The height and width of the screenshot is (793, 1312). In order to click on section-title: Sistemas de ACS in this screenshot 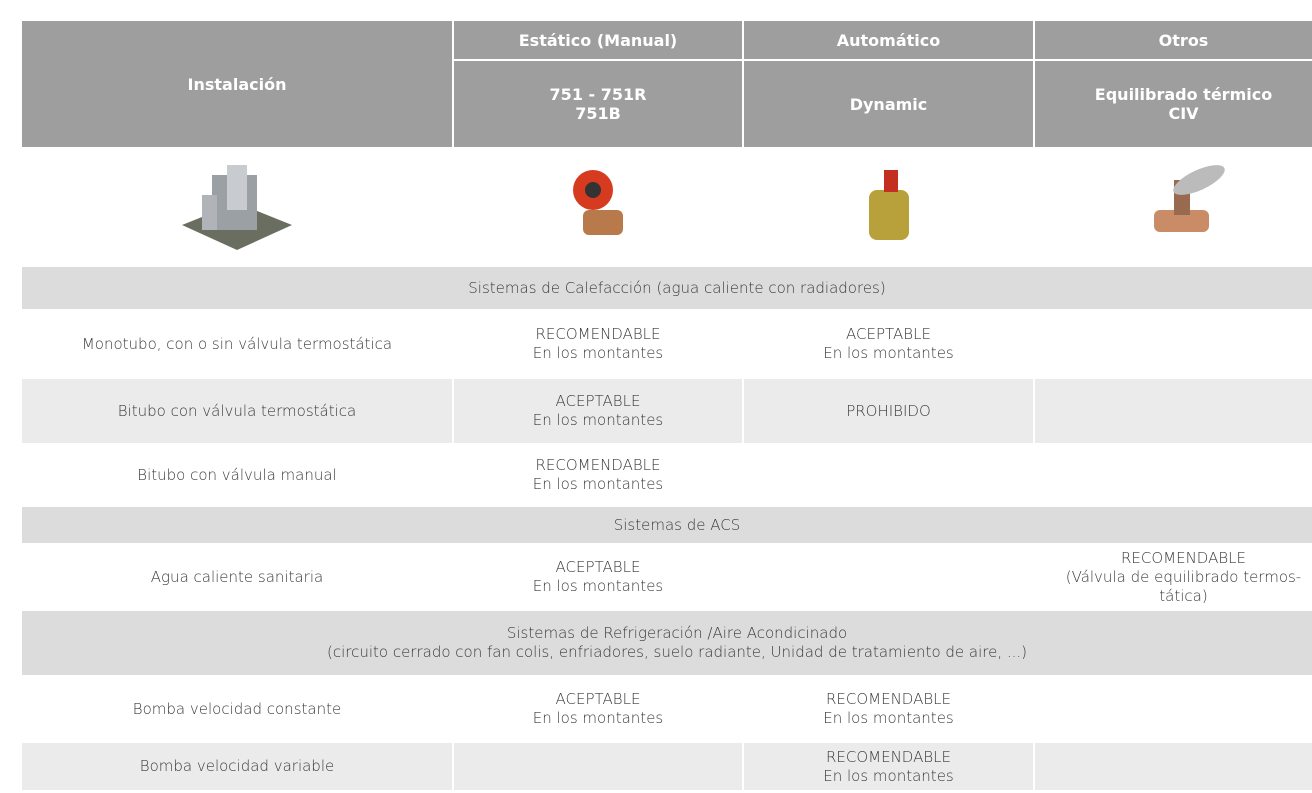, I will do `click(666, 525)`.